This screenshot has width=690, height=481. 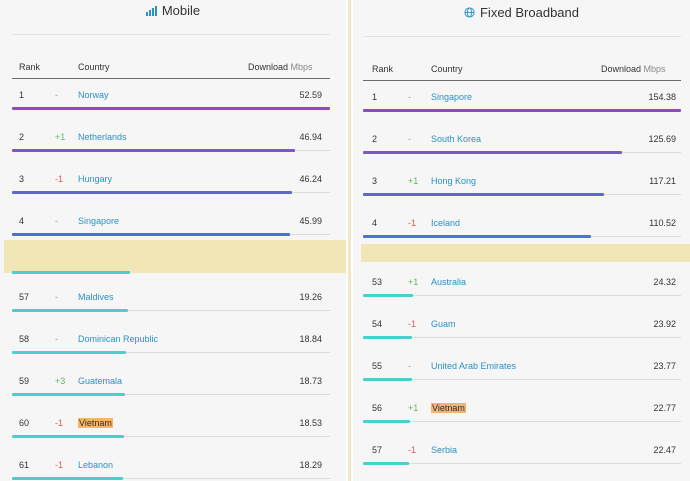 I want to click on country-link: Hungary, so click(x=95, y=179).